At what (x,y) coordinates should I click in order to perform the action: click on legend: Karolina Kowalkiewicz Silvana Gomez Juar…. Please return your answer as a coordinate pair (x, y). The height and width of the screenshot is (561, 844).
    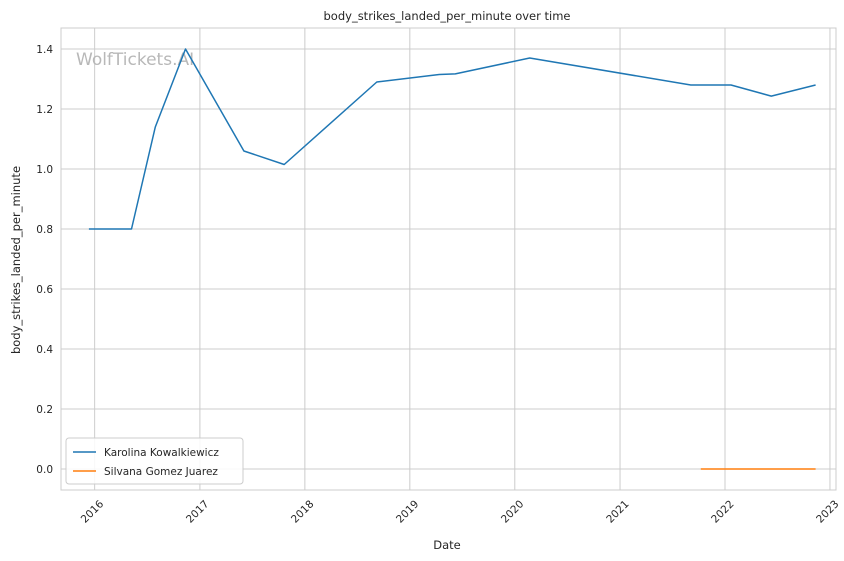
    Looking at the image, I should click on (154, 461).